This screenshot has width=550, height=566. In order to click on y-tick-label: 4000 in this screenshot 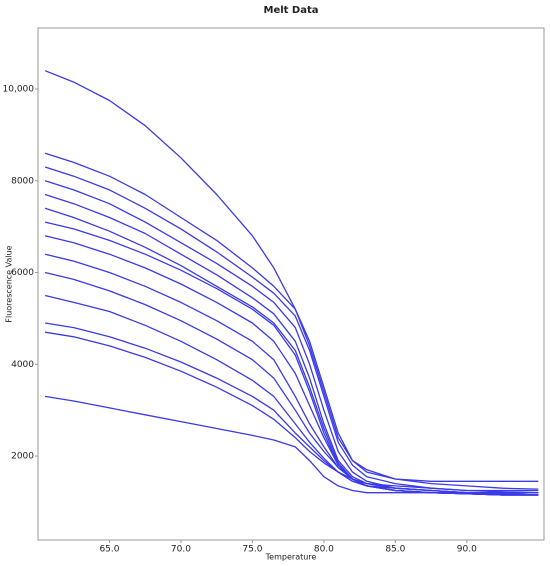, I will do `click(22, 365)`.